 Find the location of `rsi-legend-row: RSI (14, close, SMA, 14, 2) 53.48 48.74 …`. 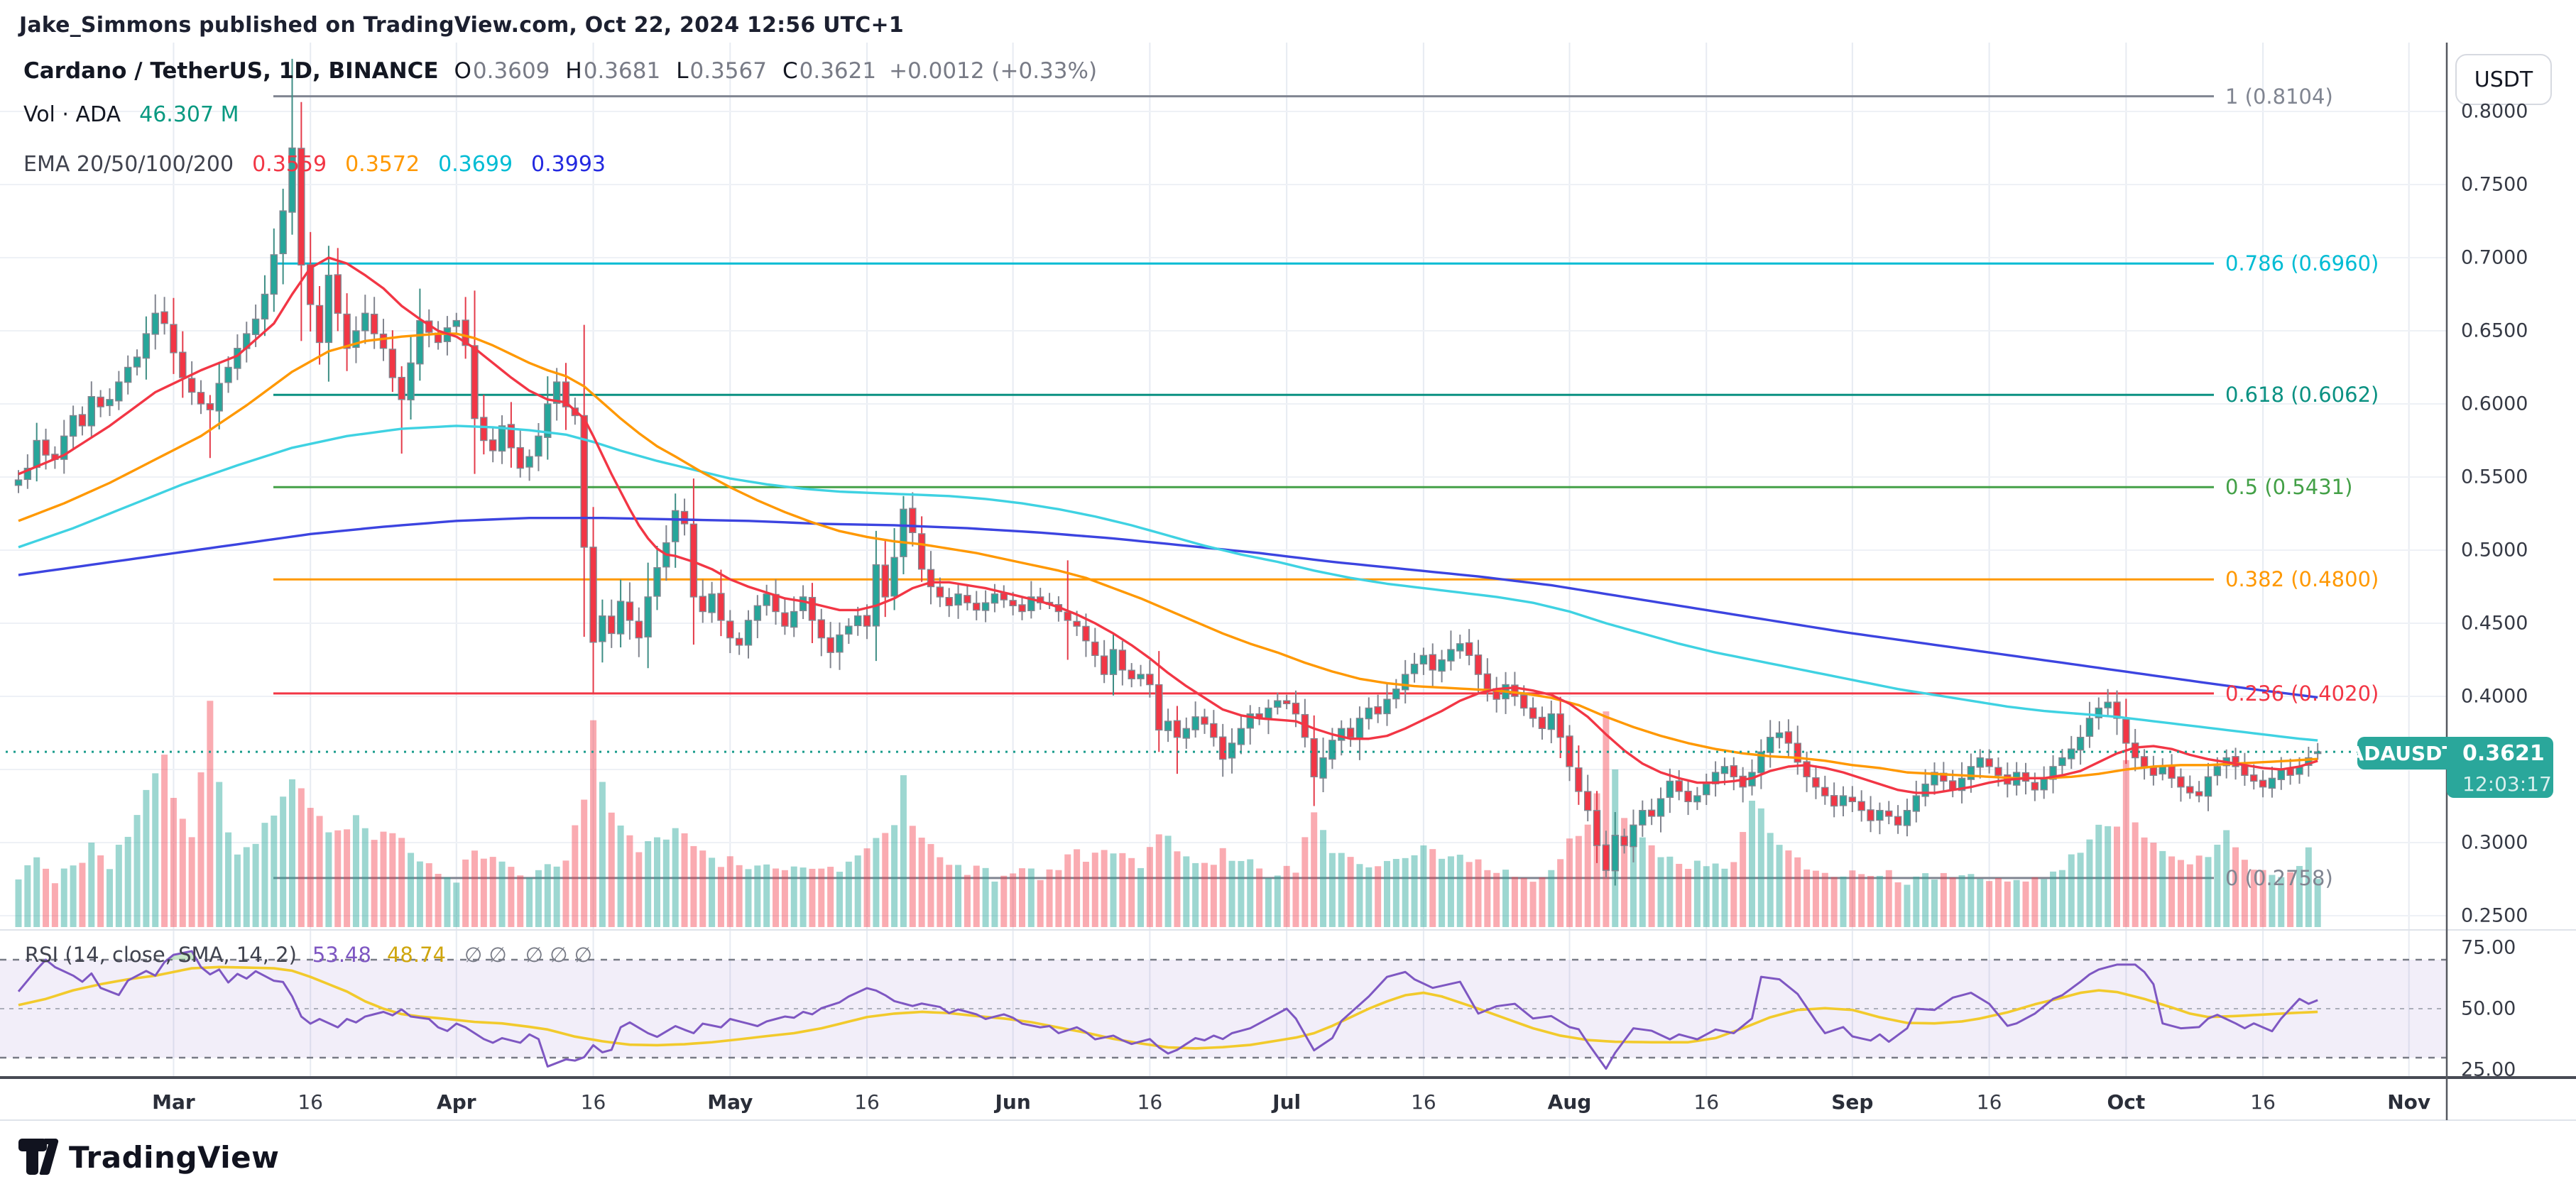

rsi-legend-row: RSI (14, close, SMA, 14, 2) 53.48 48.74 … is located at coordinates (308, 955).